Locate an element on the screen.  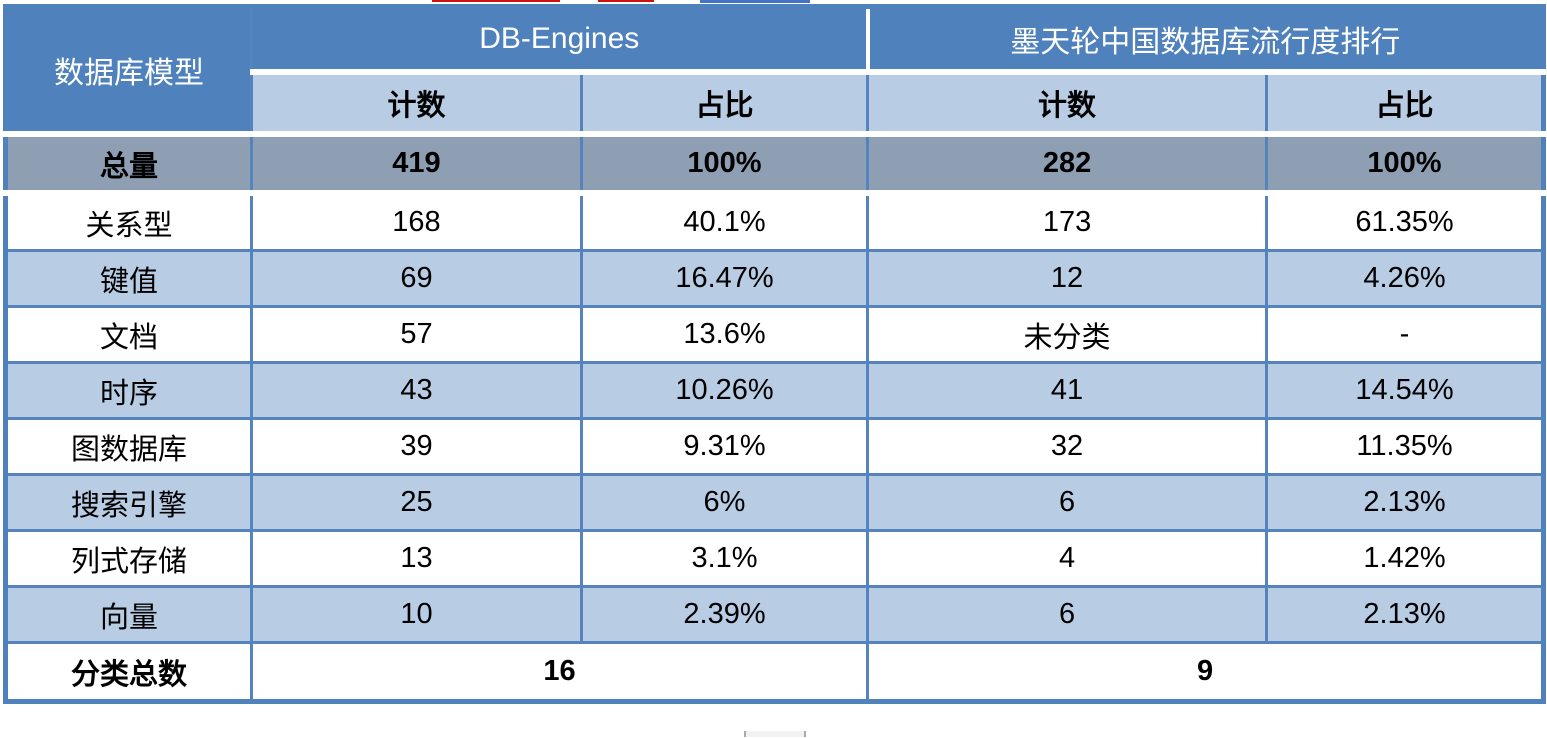
row-label: 搜索引擎 is located at coordinates (128, 502).